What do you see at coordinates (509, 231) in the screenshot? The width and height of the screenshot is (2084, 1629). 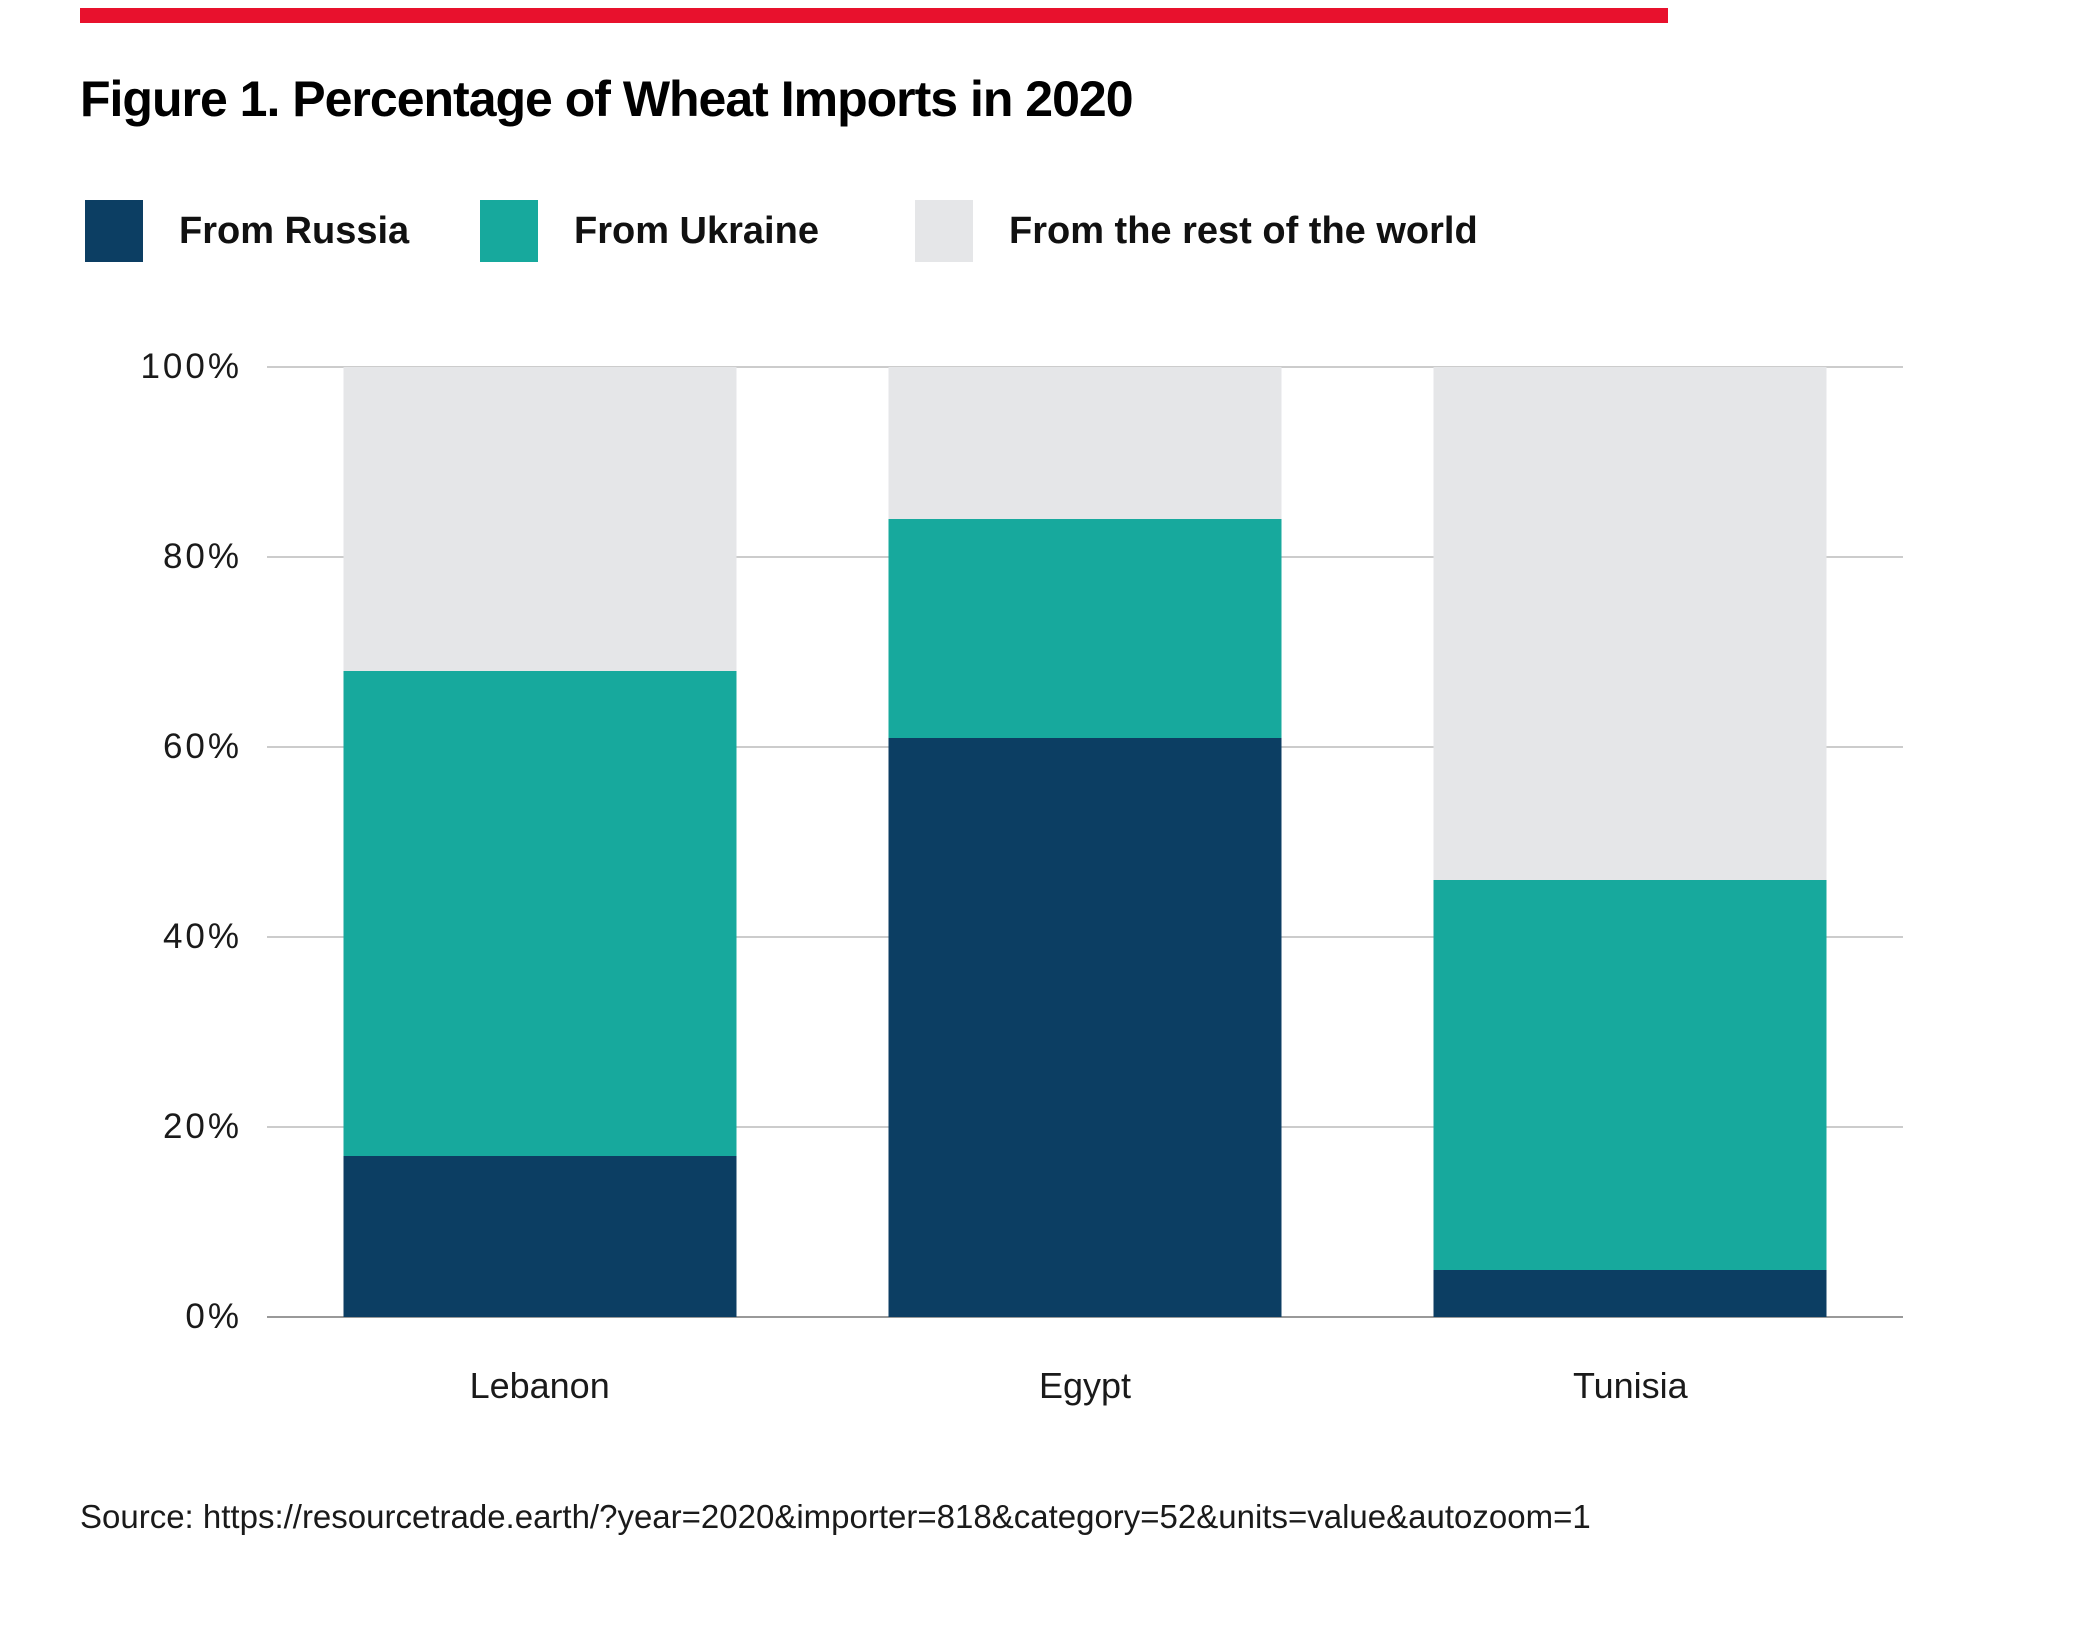 I see `legend-swatch-ukraine` at bounding box center [509, 231].